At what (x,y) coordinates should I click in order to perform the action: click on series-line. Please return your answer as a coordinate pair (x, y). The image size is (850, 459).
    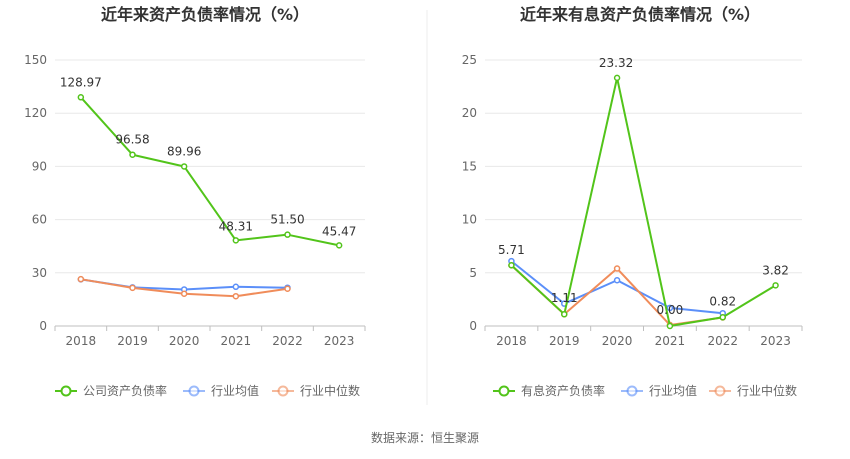
    Looking at the image, I should click on (210, 171).